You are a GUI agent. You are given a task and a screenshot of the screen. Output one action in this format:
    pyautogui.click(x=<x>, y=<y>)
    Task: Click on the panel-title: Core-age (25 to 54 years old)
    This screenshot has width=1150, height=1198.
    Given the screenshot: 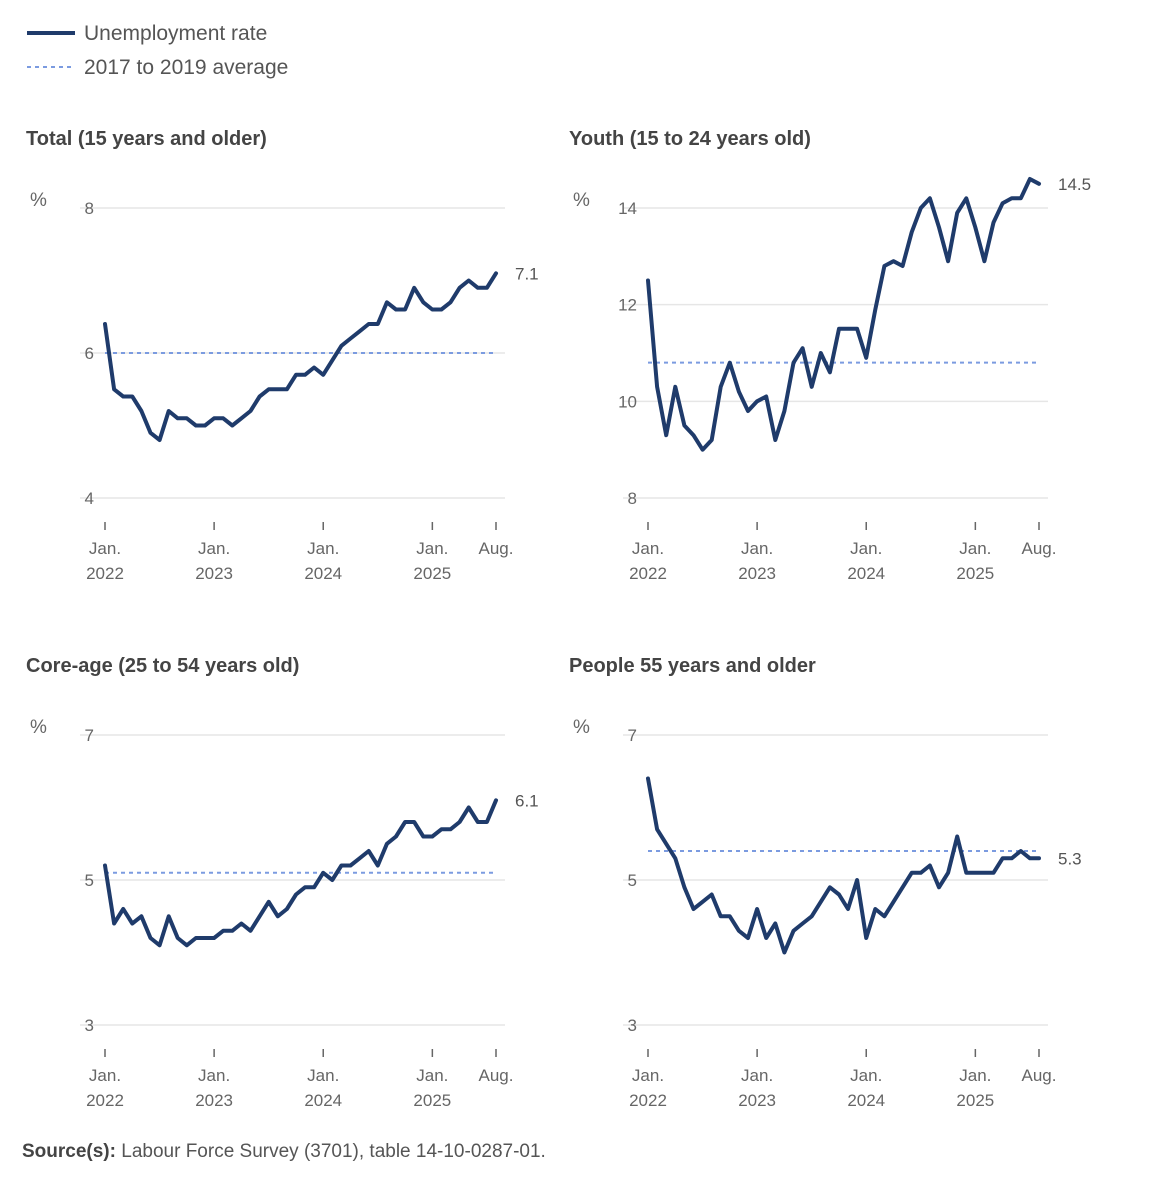 What is the action you would take?
    pyautogui.click(x=162, y=666)
    